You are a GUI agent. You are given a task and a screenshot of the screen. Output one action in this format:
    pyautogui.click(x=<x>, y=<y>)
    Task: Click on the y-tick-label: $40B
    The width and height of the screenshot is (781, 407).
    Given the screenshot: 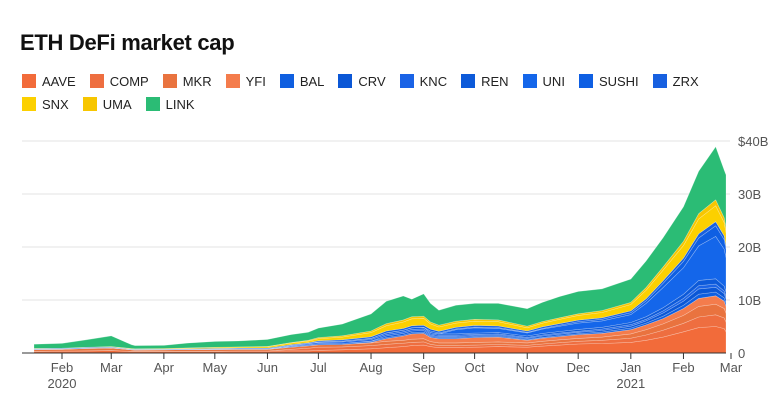 What is the action you would take?
    pyautogui.click(x=753, y=141)
    